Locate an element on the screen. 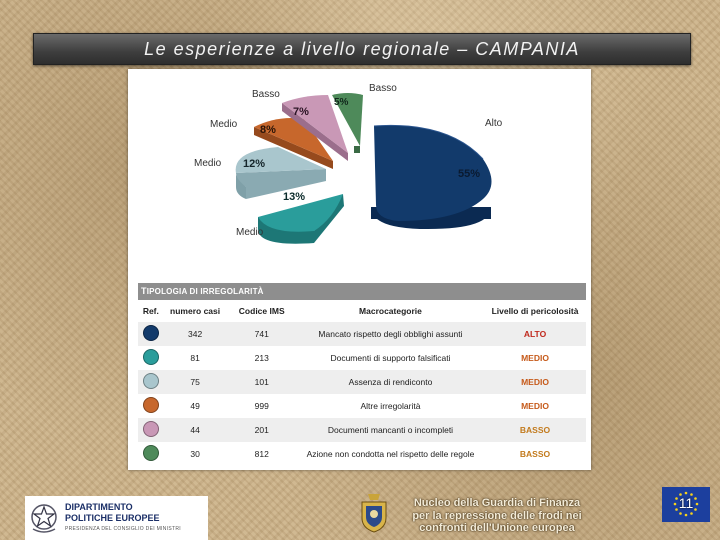 The height and width of the screenshot is (540, 720). col-livello: Livello di pericolosità is located at coordinates (535, 311).